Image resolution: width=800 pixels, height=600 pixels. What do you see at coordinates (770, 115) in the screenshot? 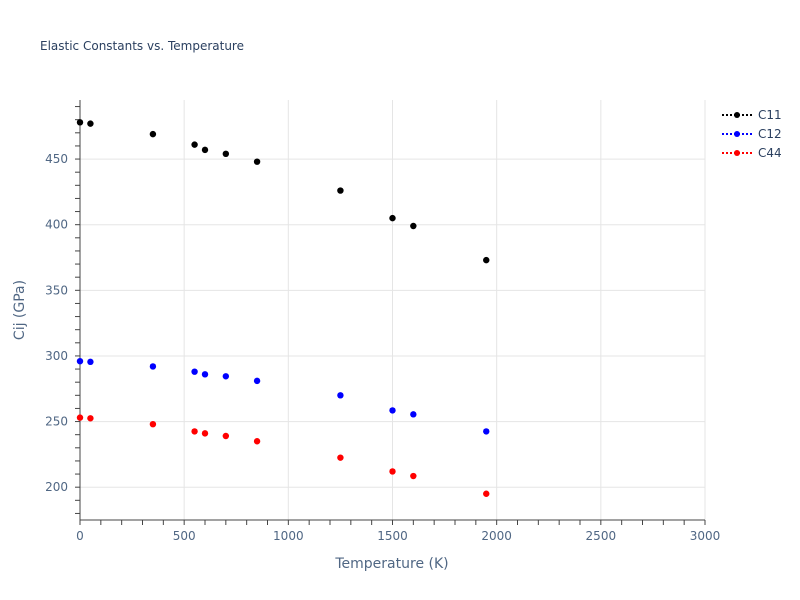
I see `legend-label: C11` at bounding box center [770, 115].